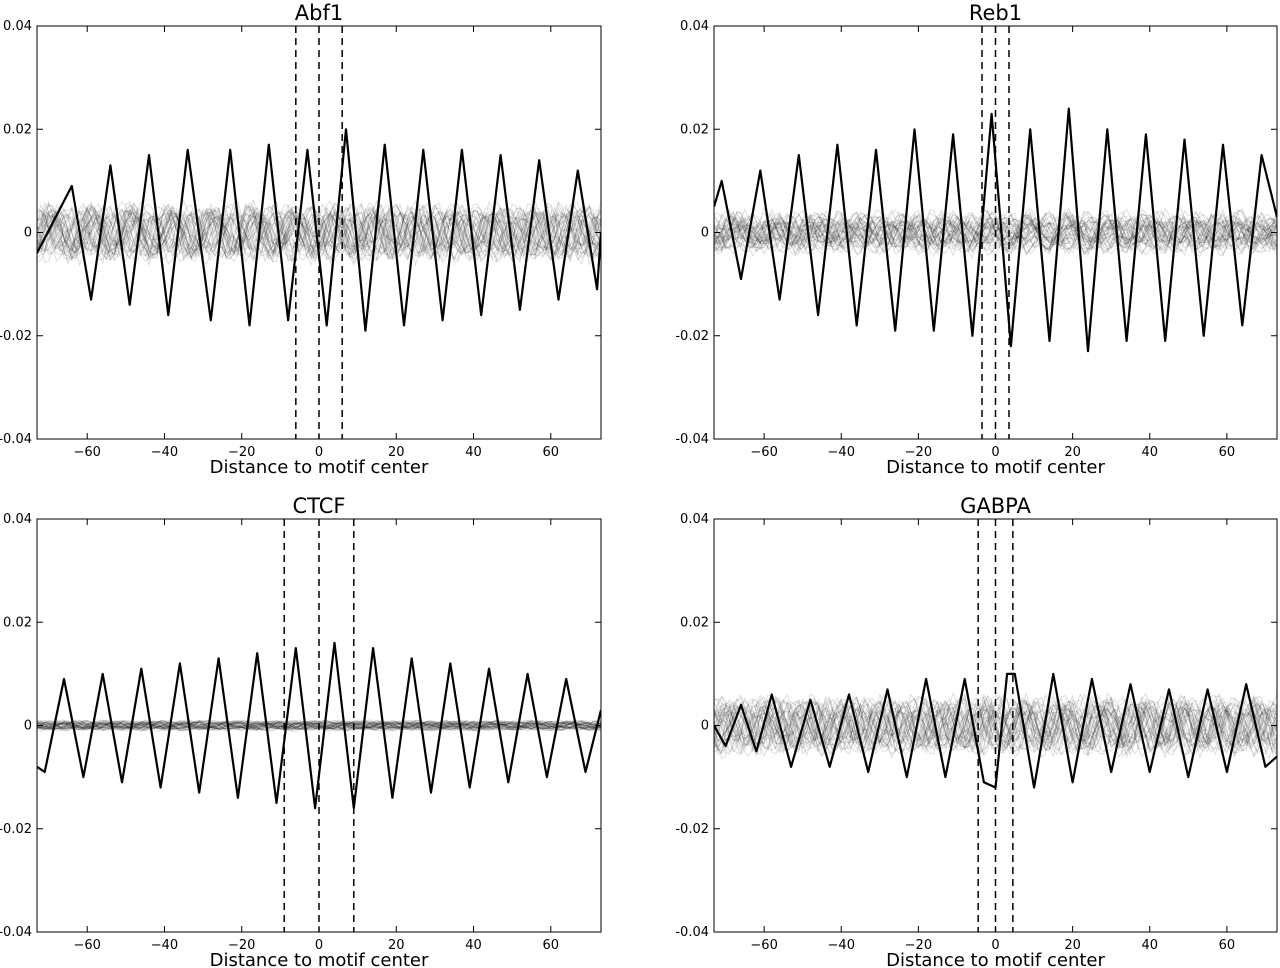 This screenshot has height=968, width=1280. Describe the element at coordinates (319, 13) in the screenshot. I see `panel-title: Abf1` at that location.